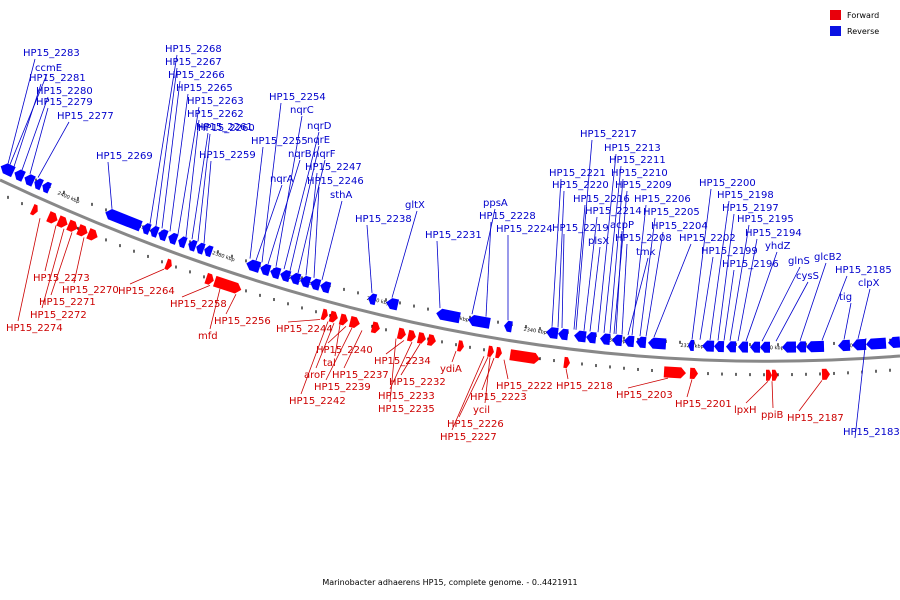 The height and width of the screenshot is (600, 900). Describe the element at coordinates (61, 278) in the screenshot. I see `gene-label-hp15-2273: HP15_2273` at that location.